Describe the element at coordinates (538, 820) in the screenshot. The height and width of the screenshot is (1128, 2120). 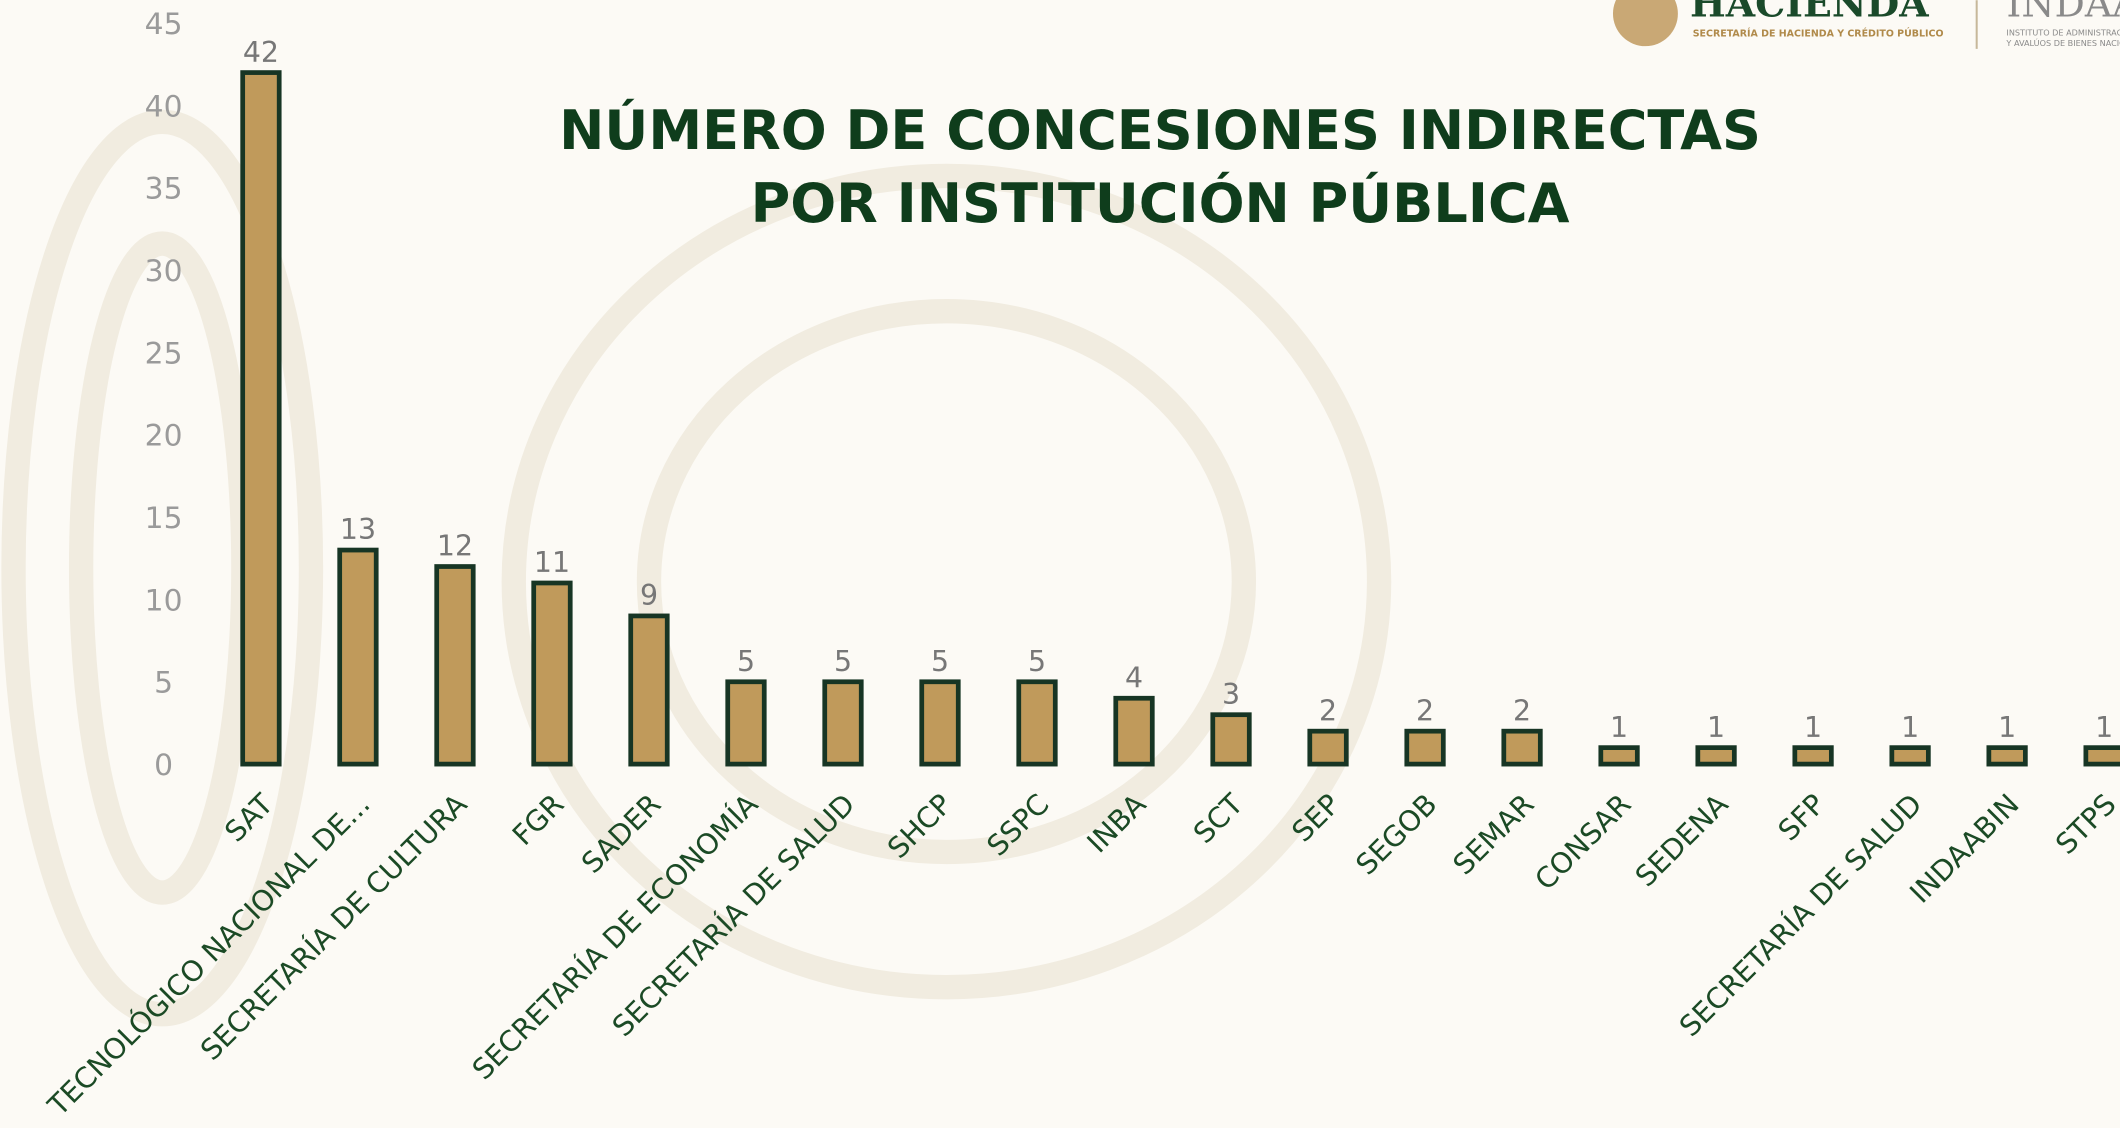
I see `x-tick-label: FGR` at that location.